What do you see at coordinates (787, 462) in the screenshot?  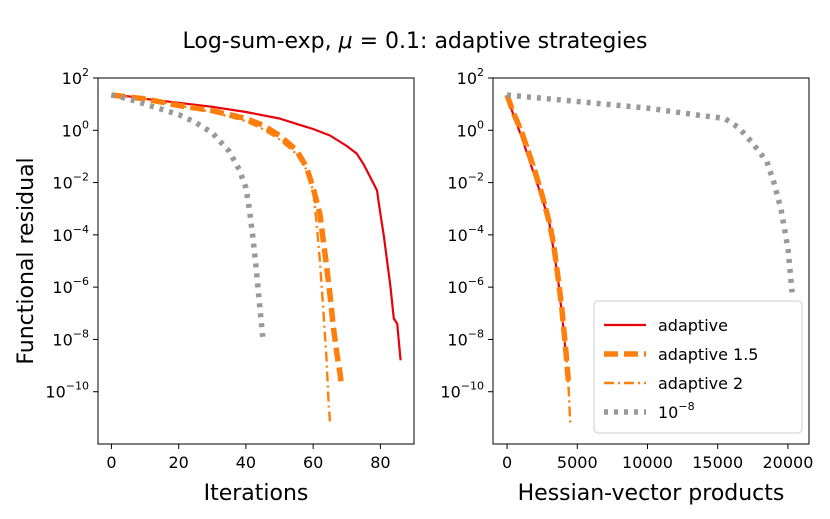 I see `x-tick-label: 20000` at bounding box center [787, 462].